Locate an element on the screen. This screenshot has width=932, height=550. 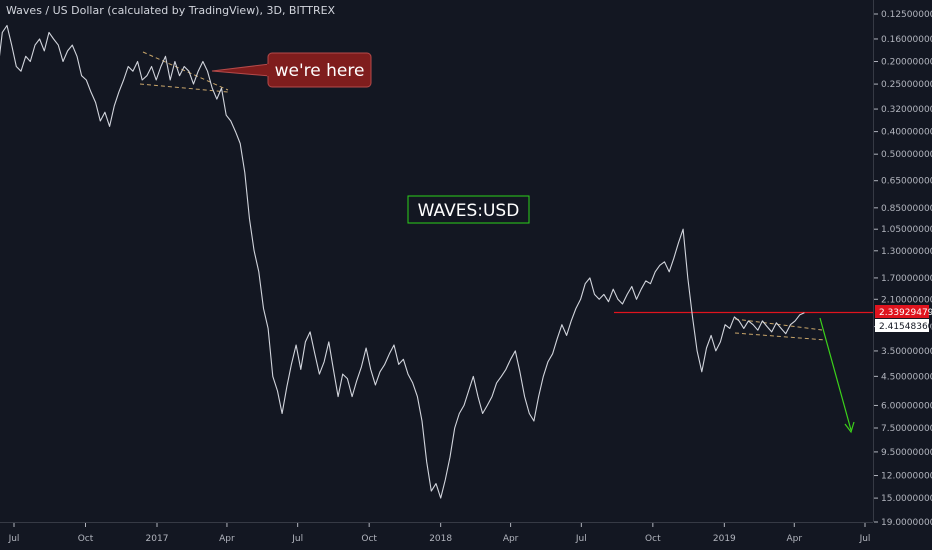
symbol-box is located at coordinates (468, 209).